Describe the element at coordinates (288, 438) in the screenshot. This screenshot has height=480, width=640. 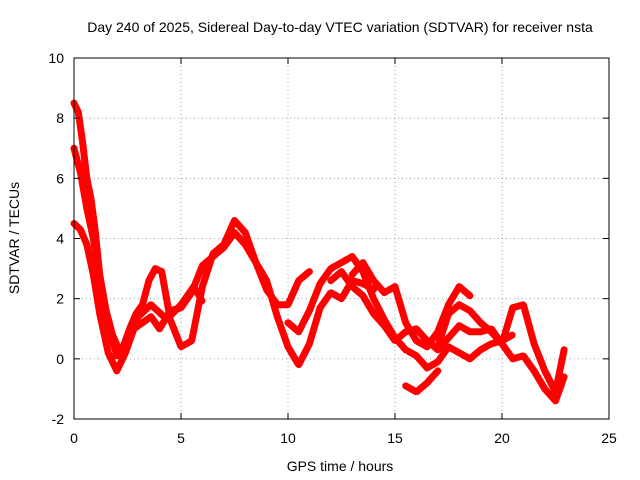
I see `x-tick-label: 10` at that location.